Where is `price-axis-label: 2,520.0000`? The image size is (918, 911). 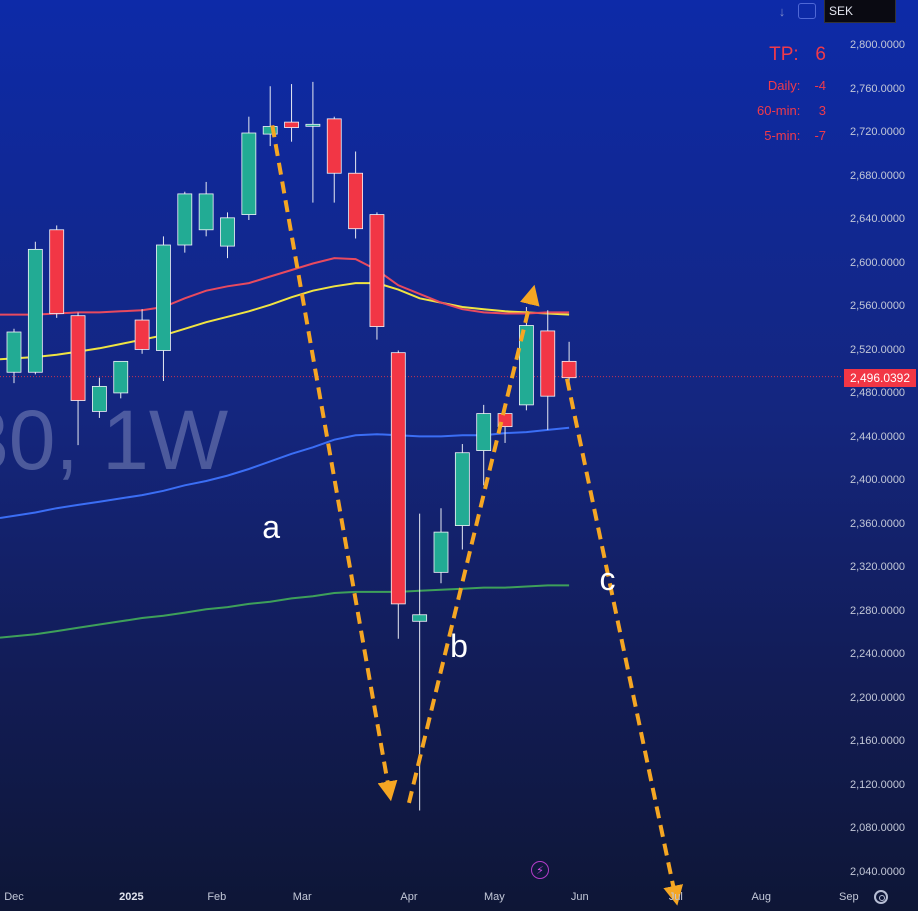
price-axis-label: 2,520.0000 is located at coordinates (878, 349).